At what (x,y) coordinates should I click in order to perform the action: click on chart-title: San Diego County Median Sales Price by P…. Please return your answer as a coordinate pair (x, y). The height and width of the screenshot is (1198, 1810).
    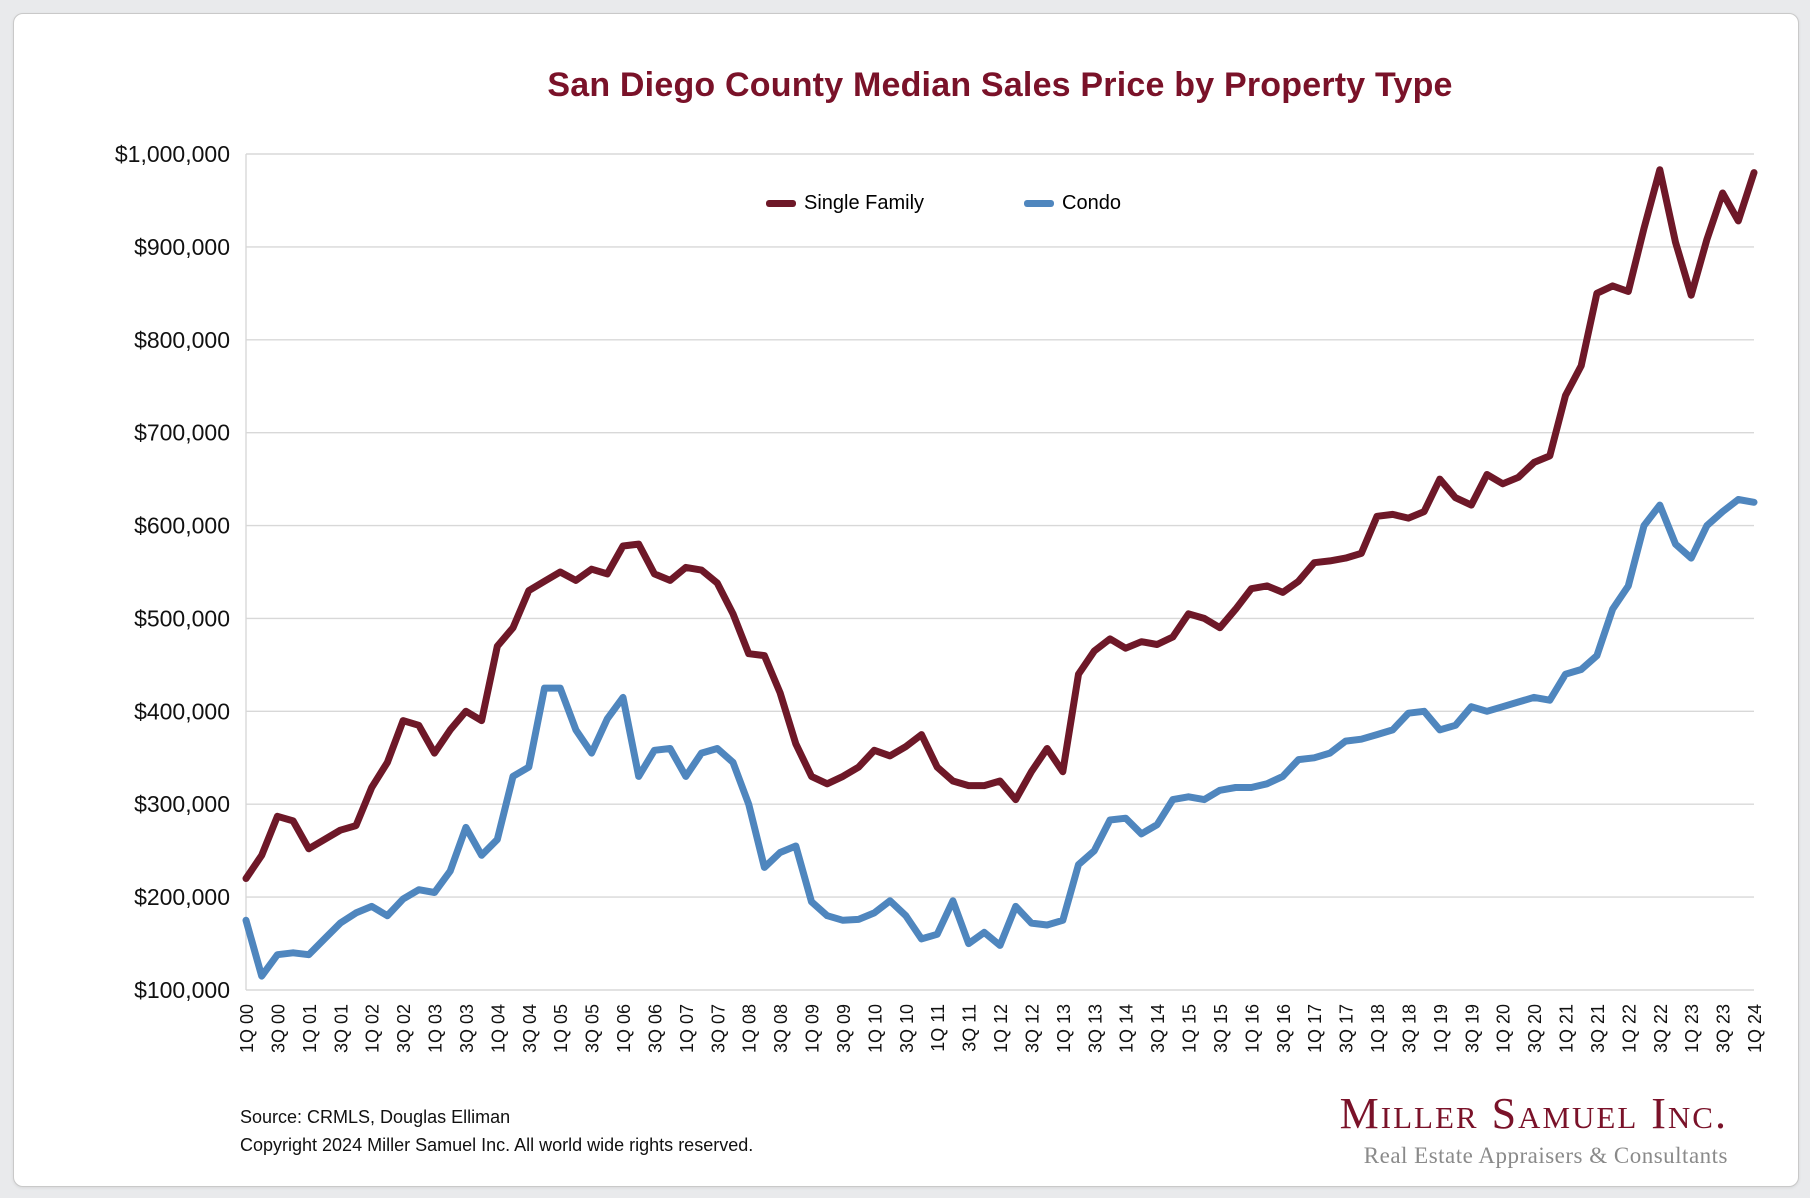
    Looking at the image, I should click on (1000, 85).